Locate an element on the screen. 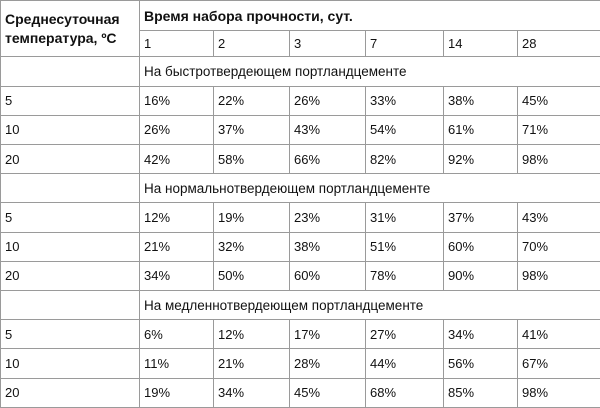  strength-value-cell: 33% is located at coordinates (404, 100).